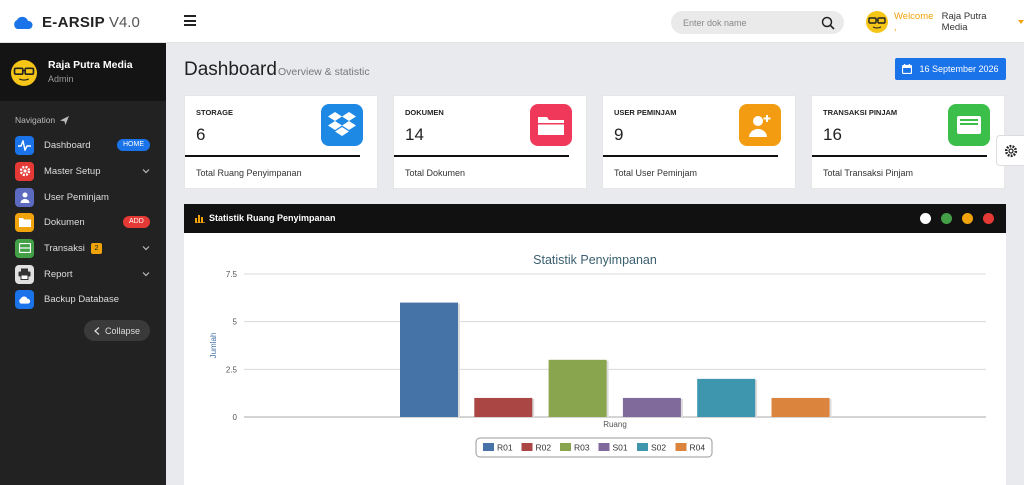 This screenshot has height=485, width=1024. I want to click on dropbox-icon, so click(342, 125).